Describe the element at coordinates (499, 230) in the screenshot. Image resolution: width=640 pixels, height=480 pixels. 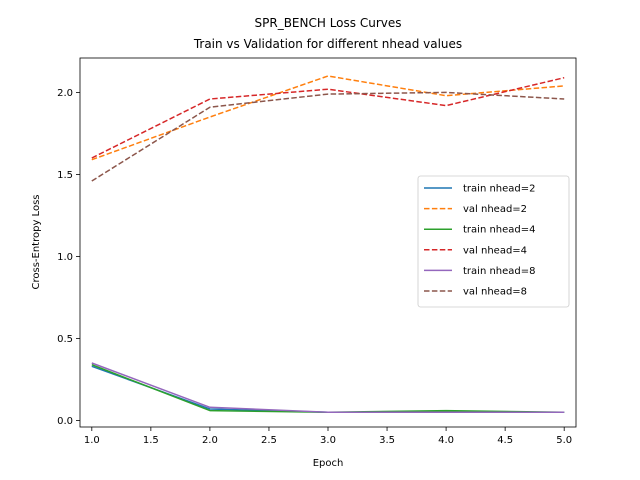
I see `legend-label: train nhead=4` at that location.